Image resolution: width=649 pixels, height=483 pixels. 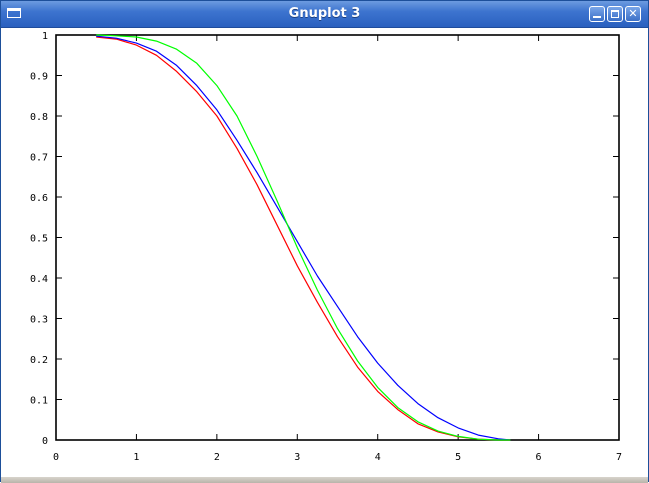 What do you see at coordinates (597, 17) in the screenshot?
I see `minimize-icon` at bounding box center [597, 17].